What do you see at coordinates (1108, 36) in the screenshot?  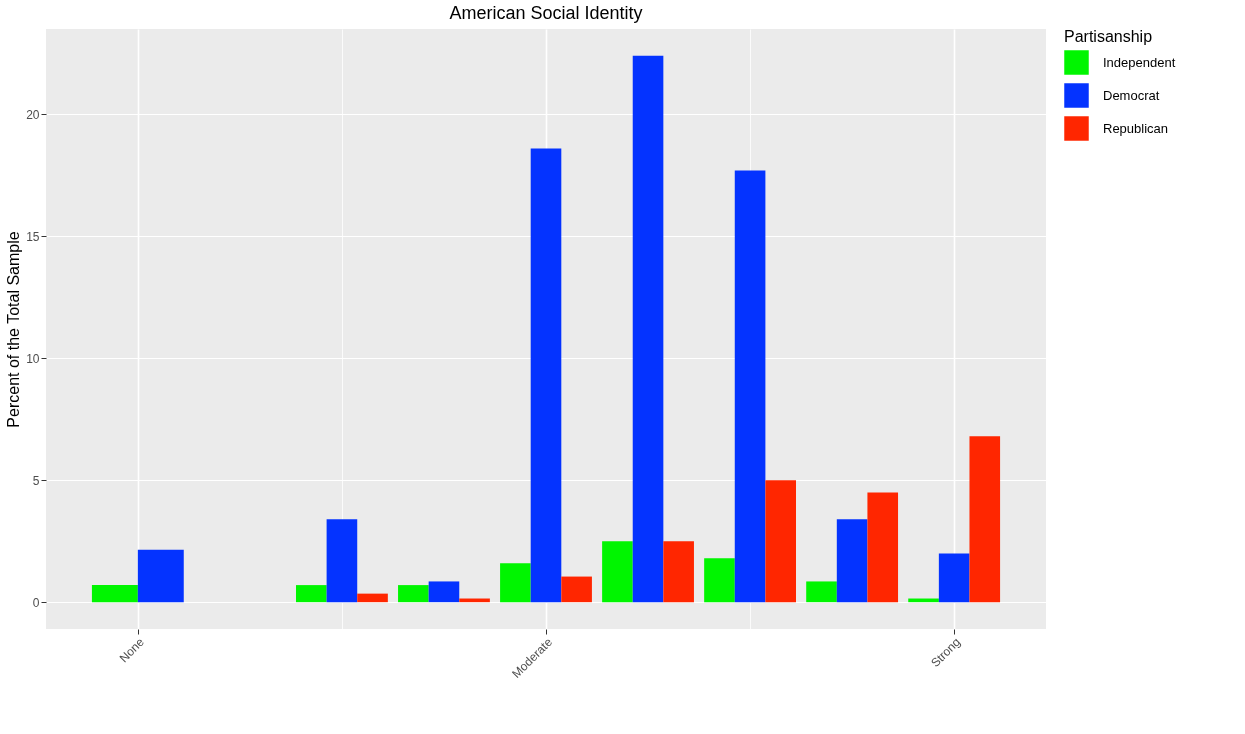 I see `legend-title: Partisanship` at bounding box center [1108, 36].